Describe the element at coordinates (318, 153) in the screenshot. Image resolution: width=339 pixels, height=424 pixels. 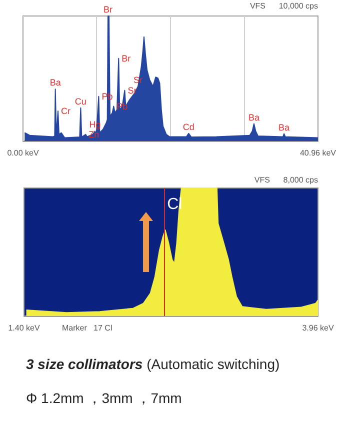
I see `x-tick-label: 40.96 keV` at that location.